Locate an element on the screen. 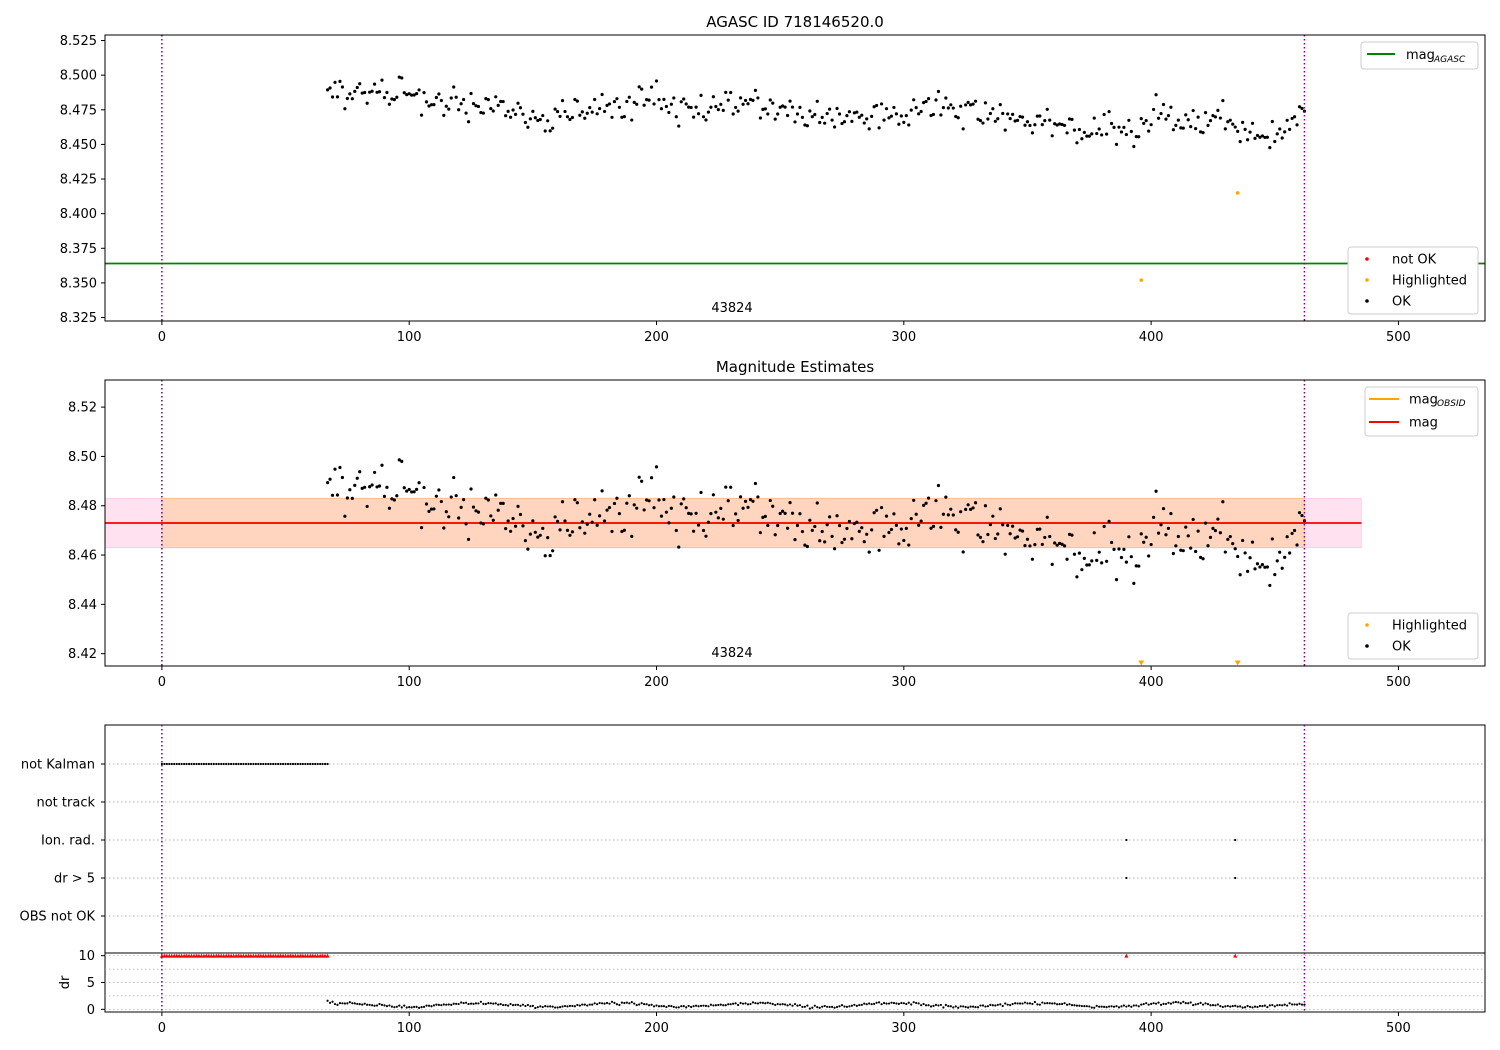 The image size is (1500, 1050). flag-label: Ion. rad. is located at coordinates (68, 841).